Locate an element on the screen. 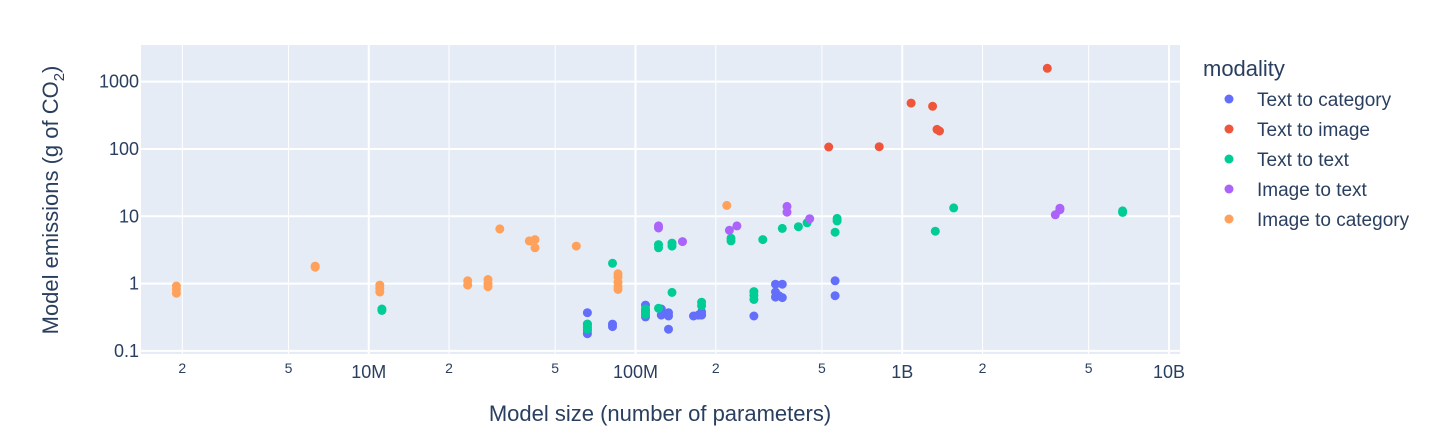 The image size is (1456, 447). x-tick-label: 1B is located at coordinates (902, 372).